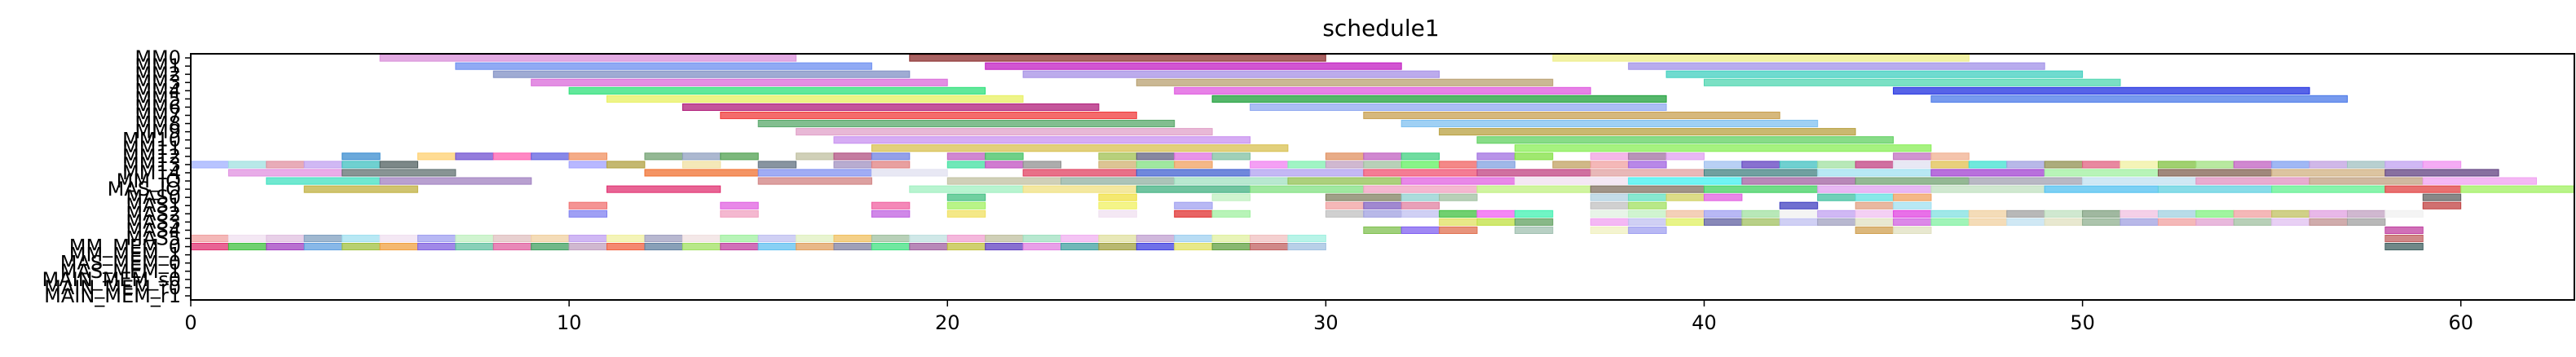 The image size is (2576, 357). I want to click on y-tick-label: MAS1, so click(153, 205).